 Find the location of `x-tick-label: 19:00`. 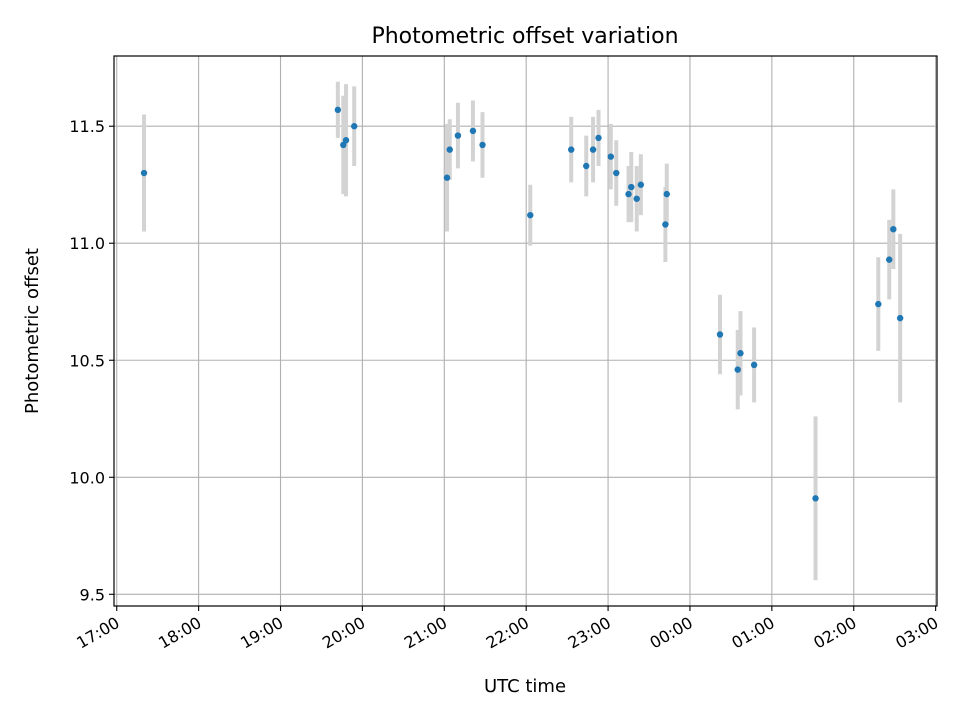

x-tick-label: 19:00 is located at coordinates (261, 633).